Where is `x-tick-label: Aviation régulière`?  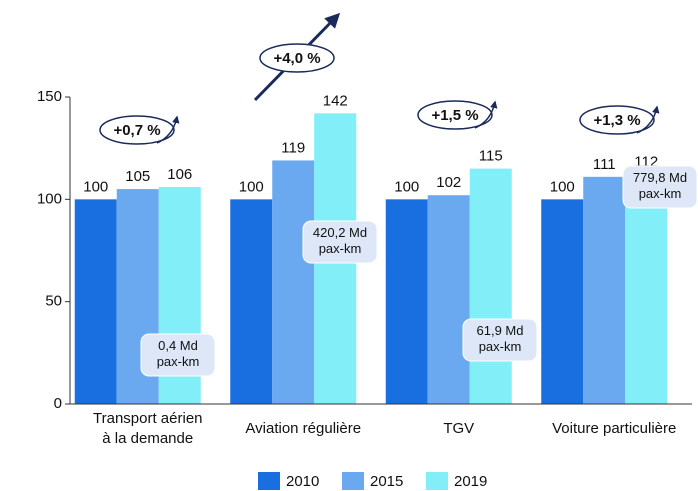 x-tick-label: Aviation régulière is located at coordinates (303, 428).